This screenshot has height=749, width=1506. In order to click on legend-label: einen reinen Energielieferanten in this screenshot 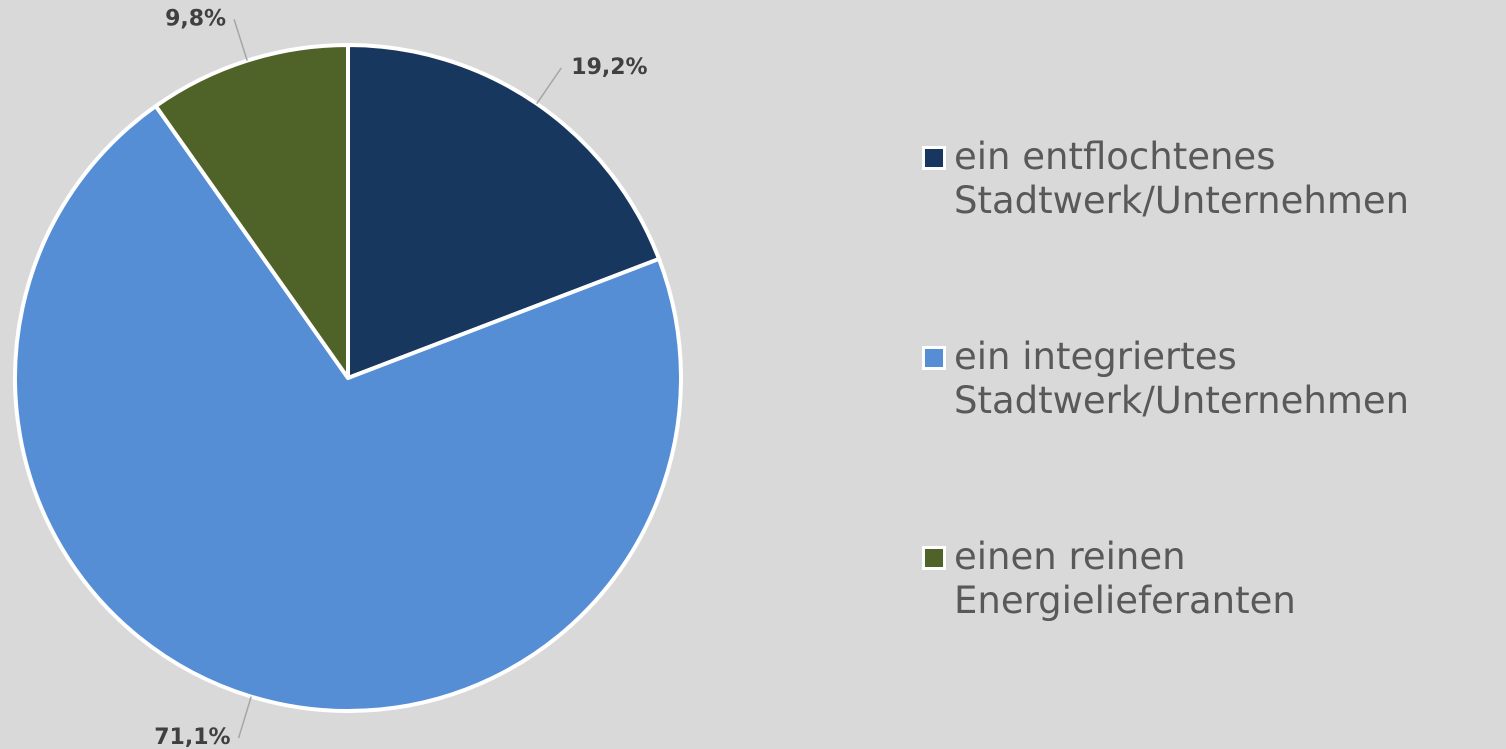, I will do `click(1125, 578)`.